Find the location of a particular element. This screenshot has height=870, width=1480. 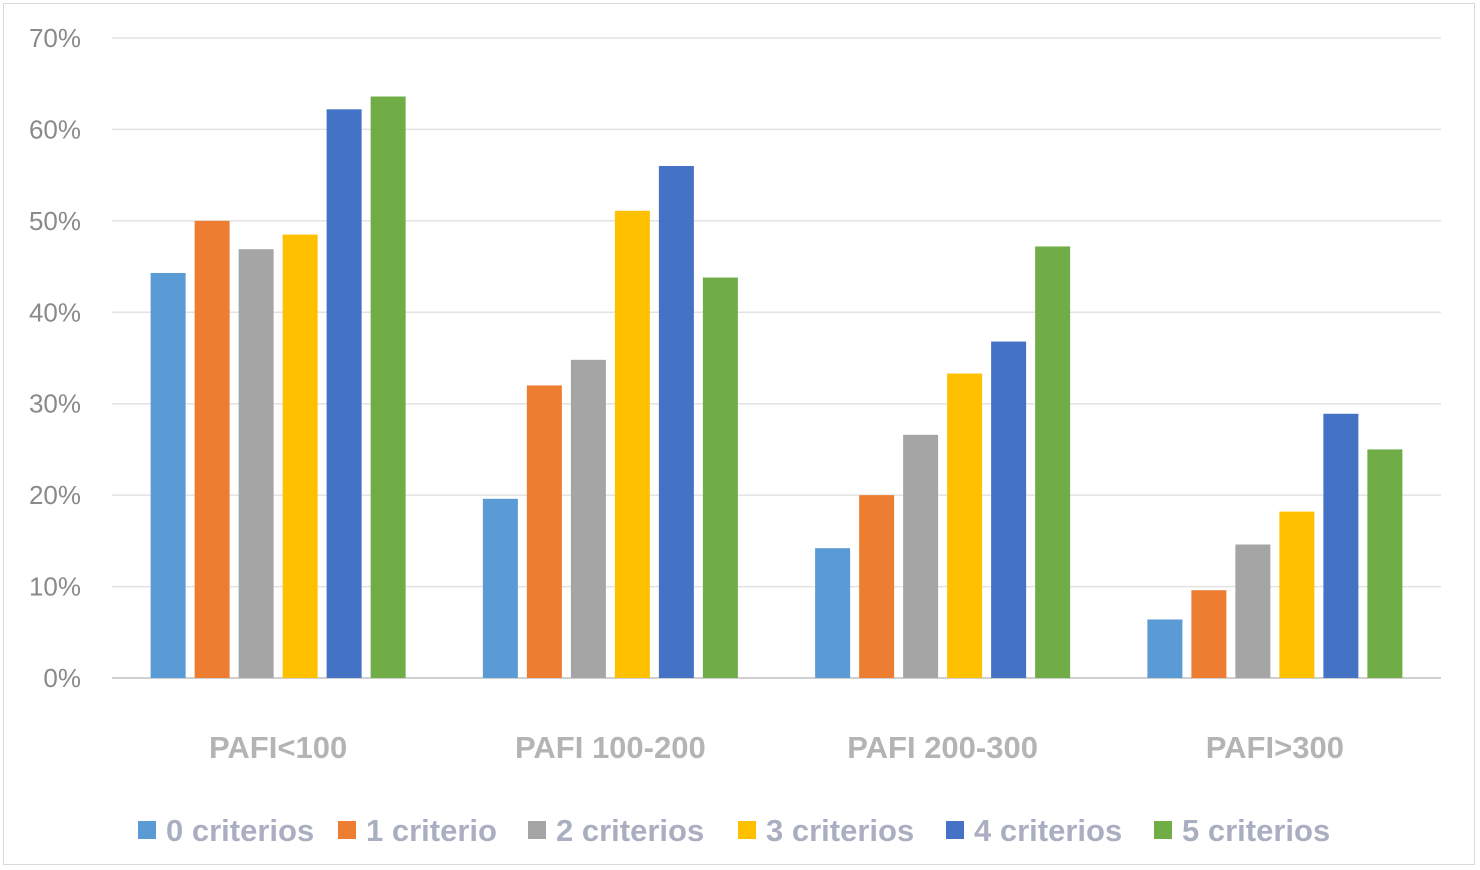

legend-item: 5 criterios is located at coordinates (1242, 830).